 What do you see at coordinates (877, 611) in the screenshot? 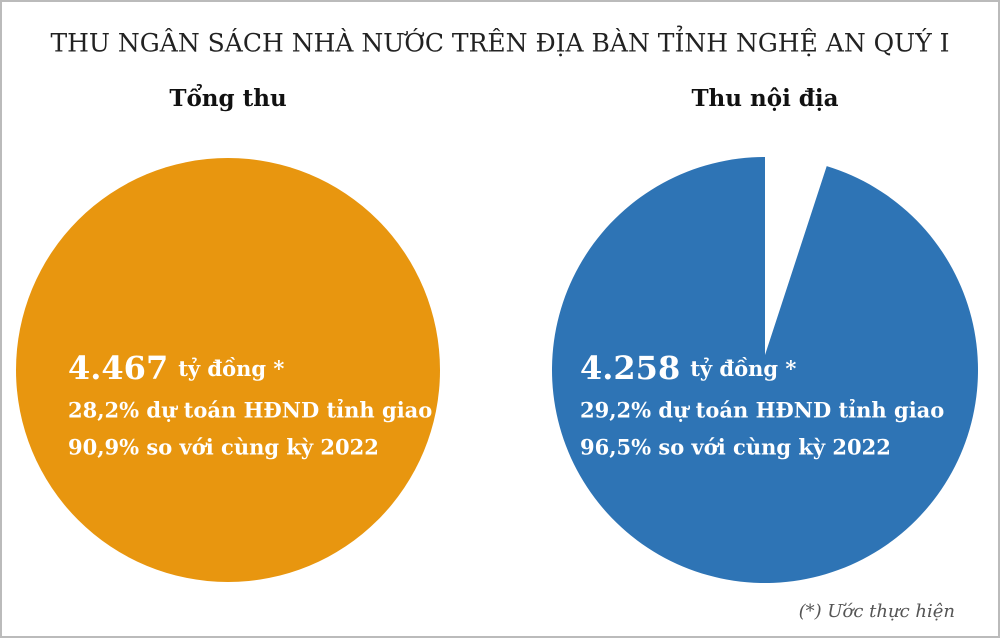
I see `footnote: (*) Ước thực hiện` at bounding box center [877, 611].